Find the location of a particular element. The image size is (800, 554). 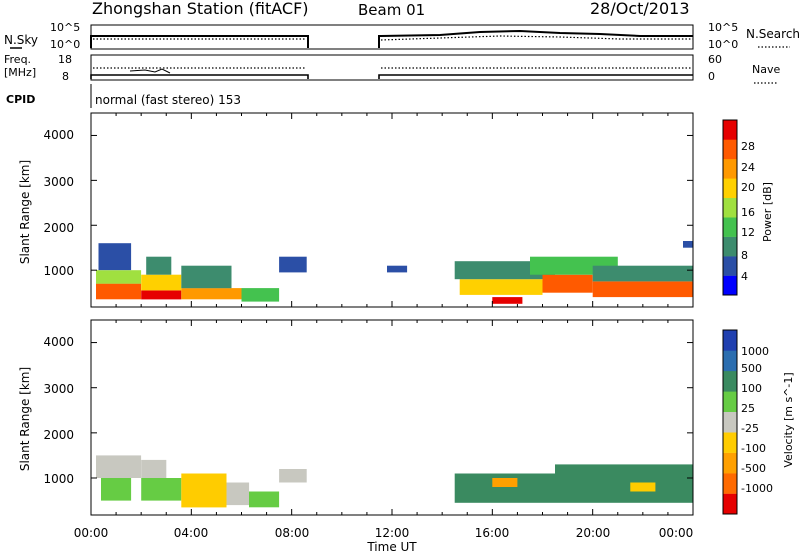

velocity-cbar-label: Velocity [m s^-1] is located at coordinates (788, 419).